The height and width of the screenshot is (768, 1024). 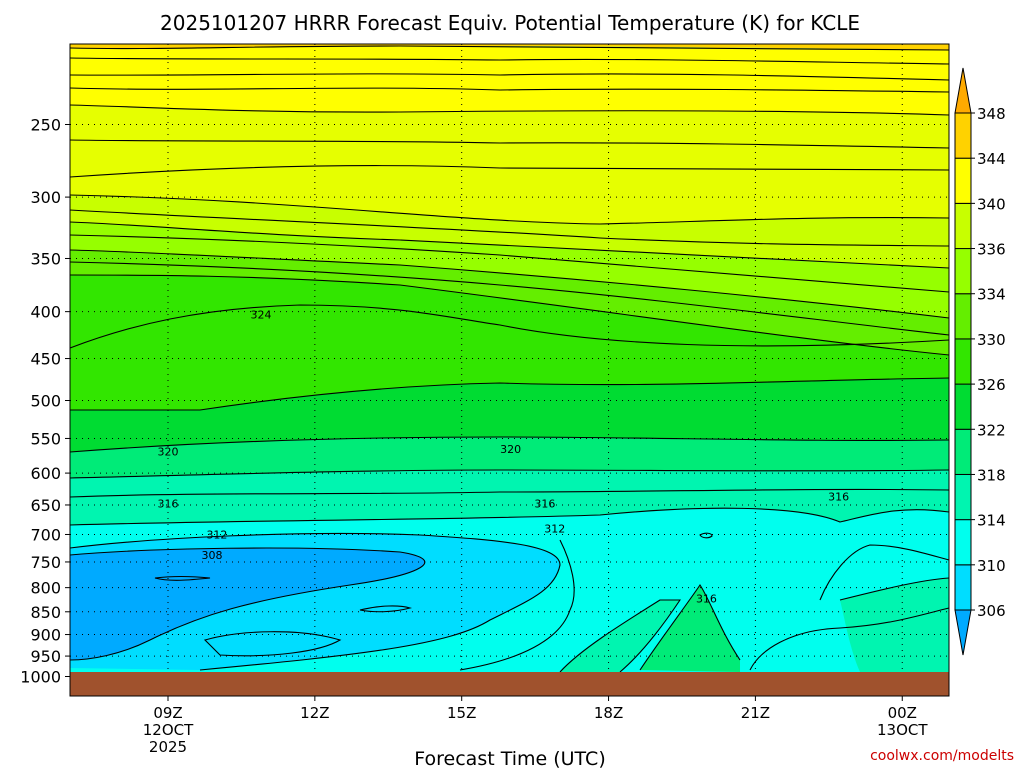 I want to click on y-tick-label: 650, so click(x=45, y=505).